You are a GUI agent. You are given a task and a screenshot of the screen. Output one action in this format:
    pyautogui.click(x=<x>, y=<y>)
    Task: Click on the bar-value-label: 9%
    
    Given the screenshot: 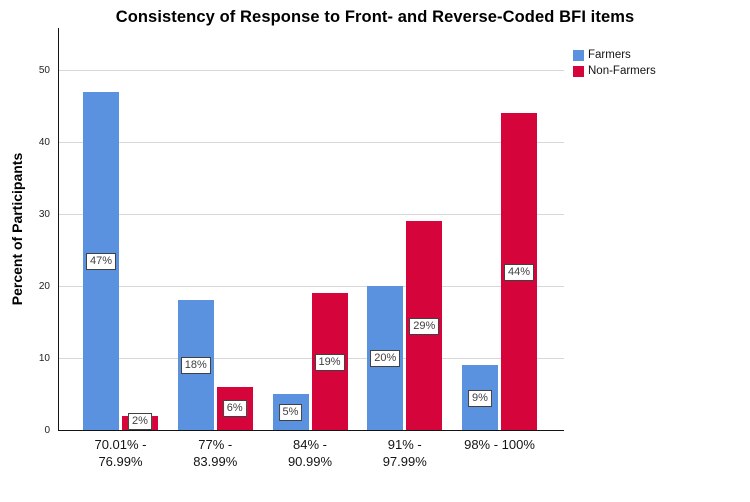 What is the action you would take?
    pyautogui.click(x=480, y=398)
    